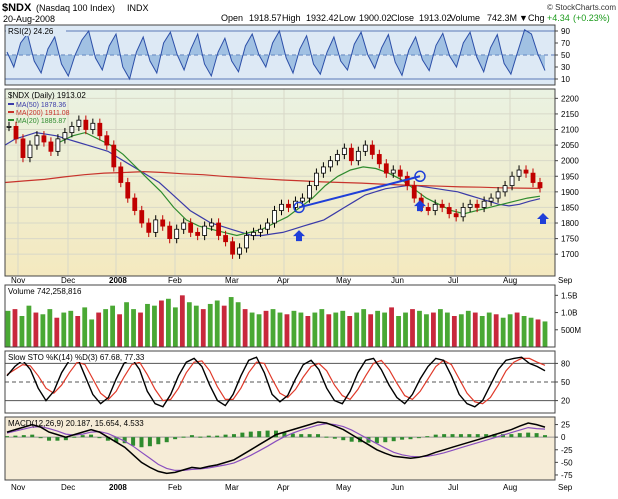 This screenshot has height=499, width=618. What do you see at coordinates (75, 8) in the screenshot?
I see `header-description: (Nasdaq 100 Index)` at bounding box center [75, 8].